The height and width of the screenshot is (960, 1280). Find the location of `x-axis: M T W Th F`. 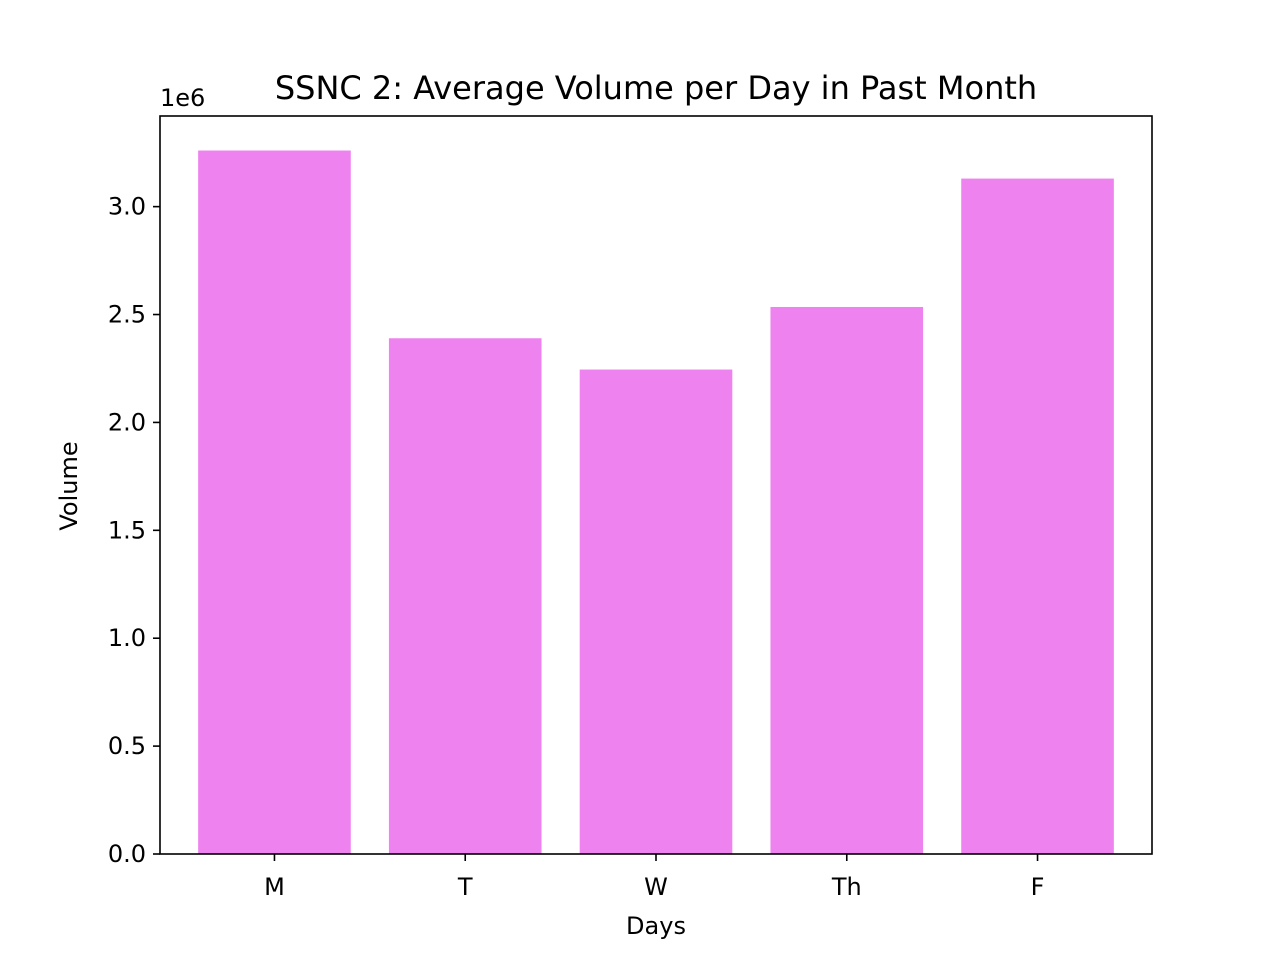

x-axis: M T W Th F is located at coordinates (654, 877).